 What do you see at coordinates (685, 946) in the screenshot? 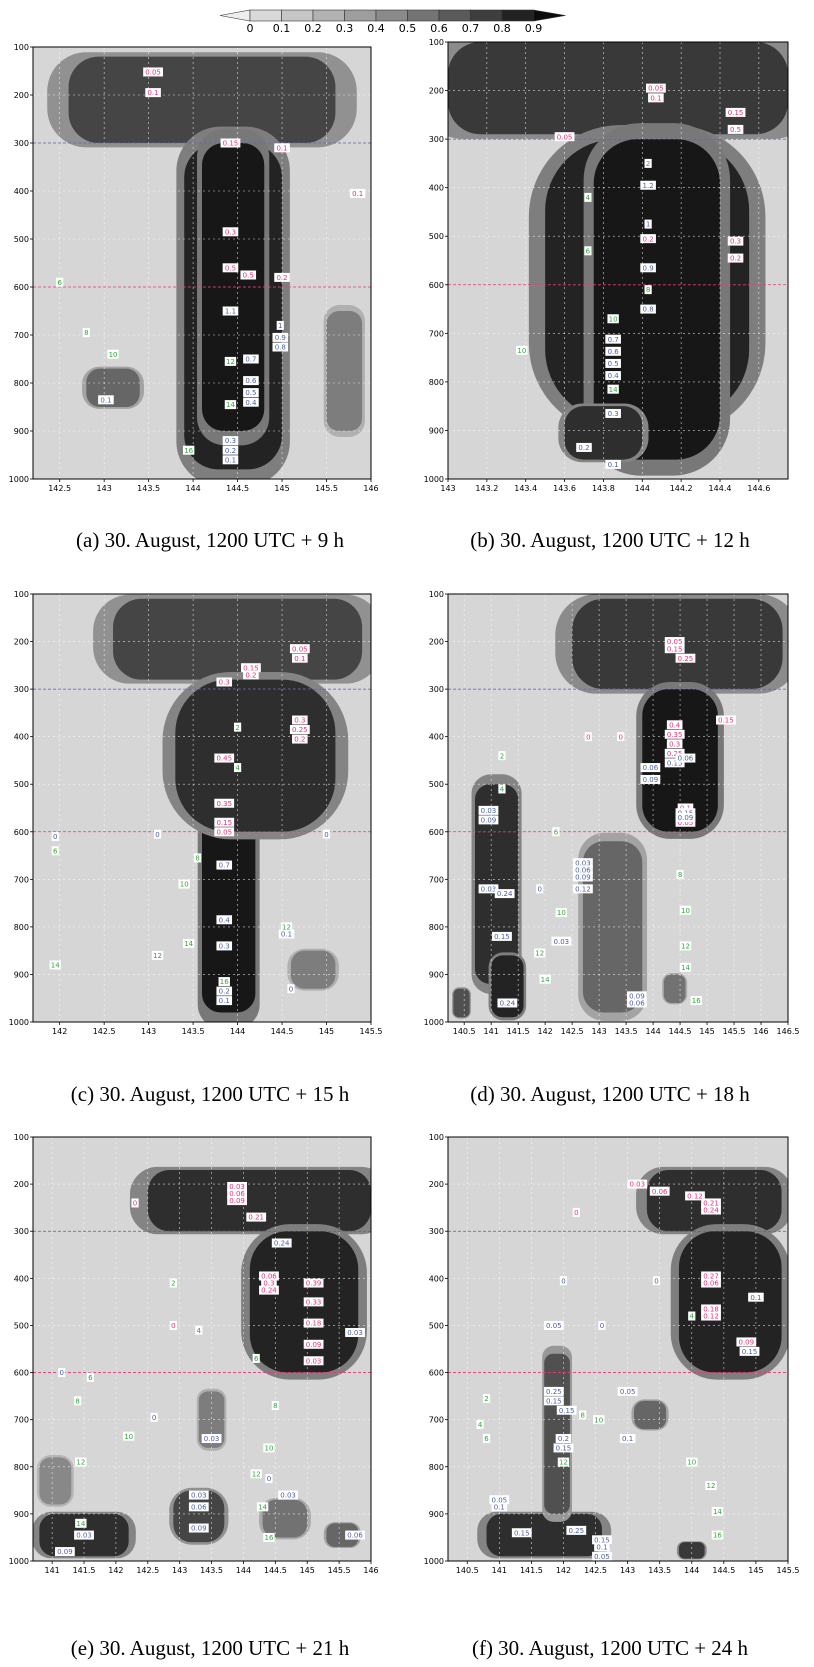
I see `contour-label: 12` at bounding box center [685, 946].